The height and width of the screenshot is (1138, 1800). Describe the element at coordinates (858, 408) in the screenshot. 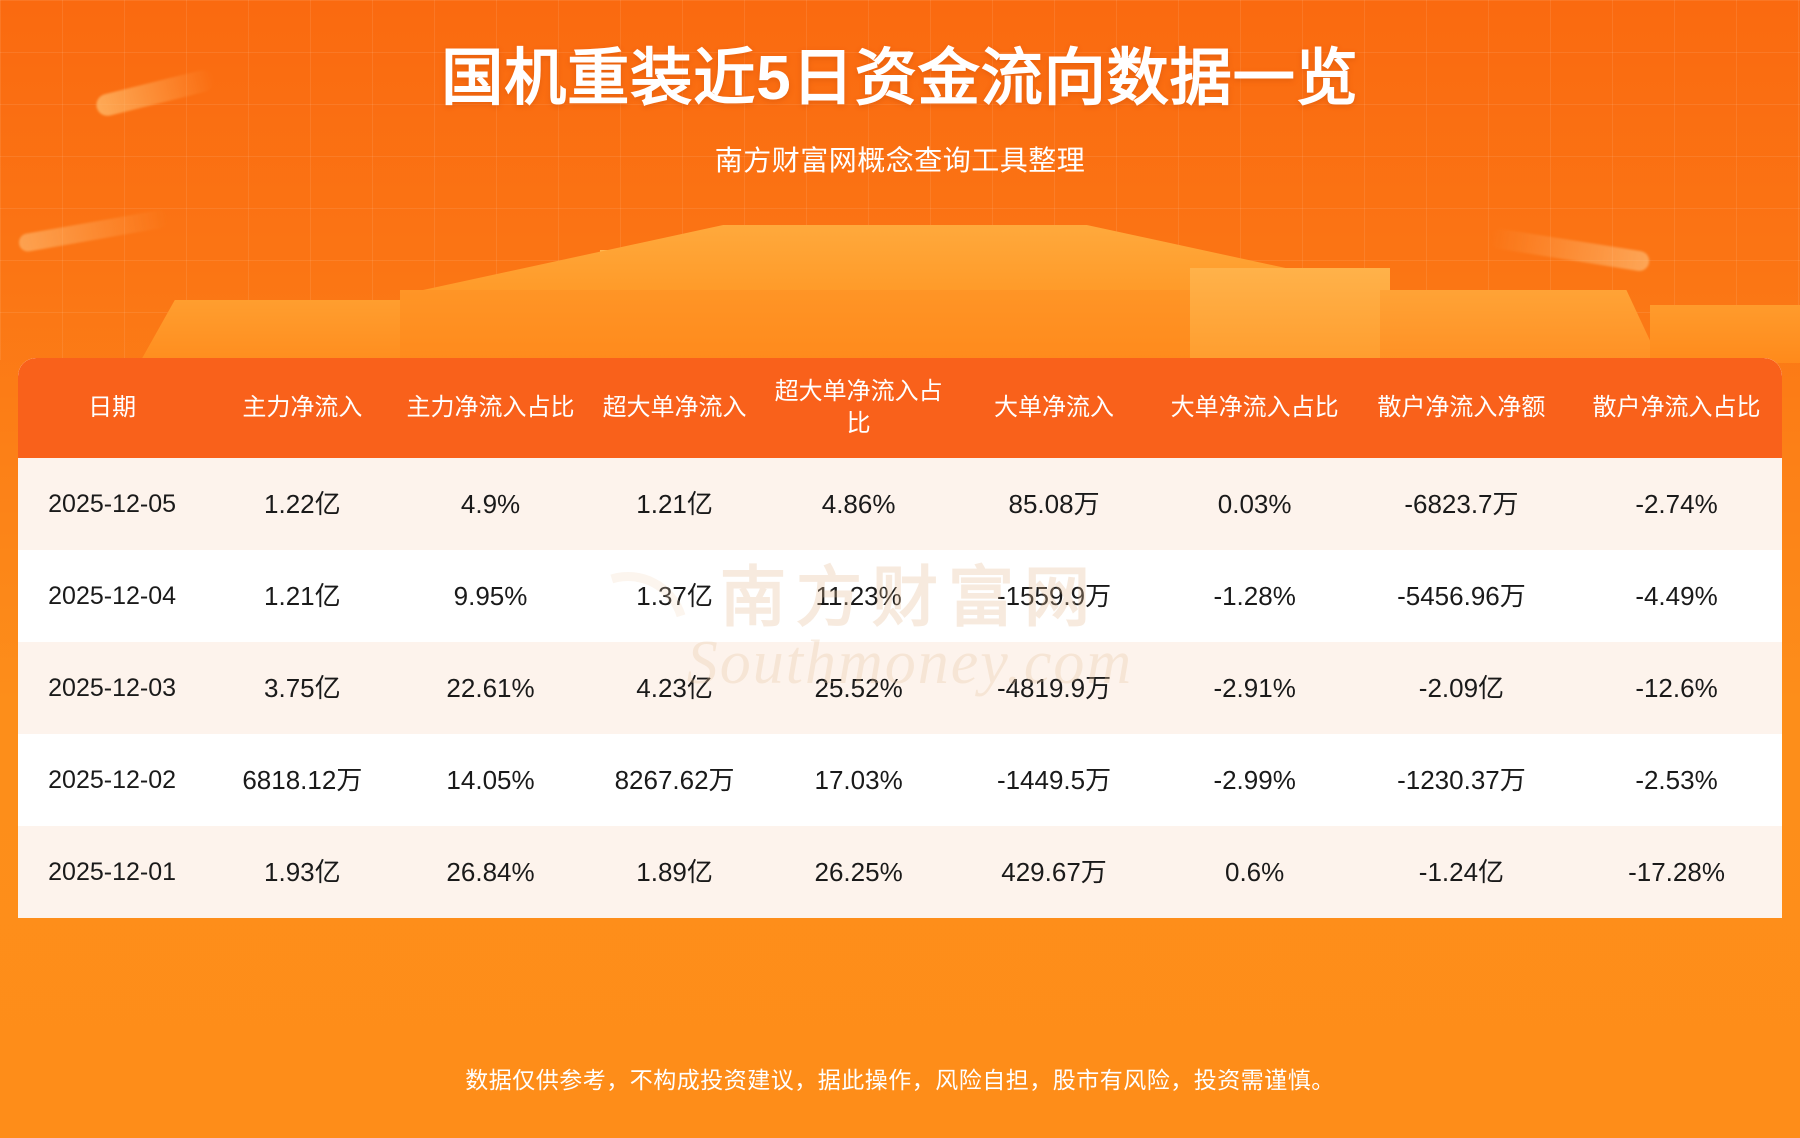

I see `column-header-xl-pct: 超大单净流入占比` at that location.